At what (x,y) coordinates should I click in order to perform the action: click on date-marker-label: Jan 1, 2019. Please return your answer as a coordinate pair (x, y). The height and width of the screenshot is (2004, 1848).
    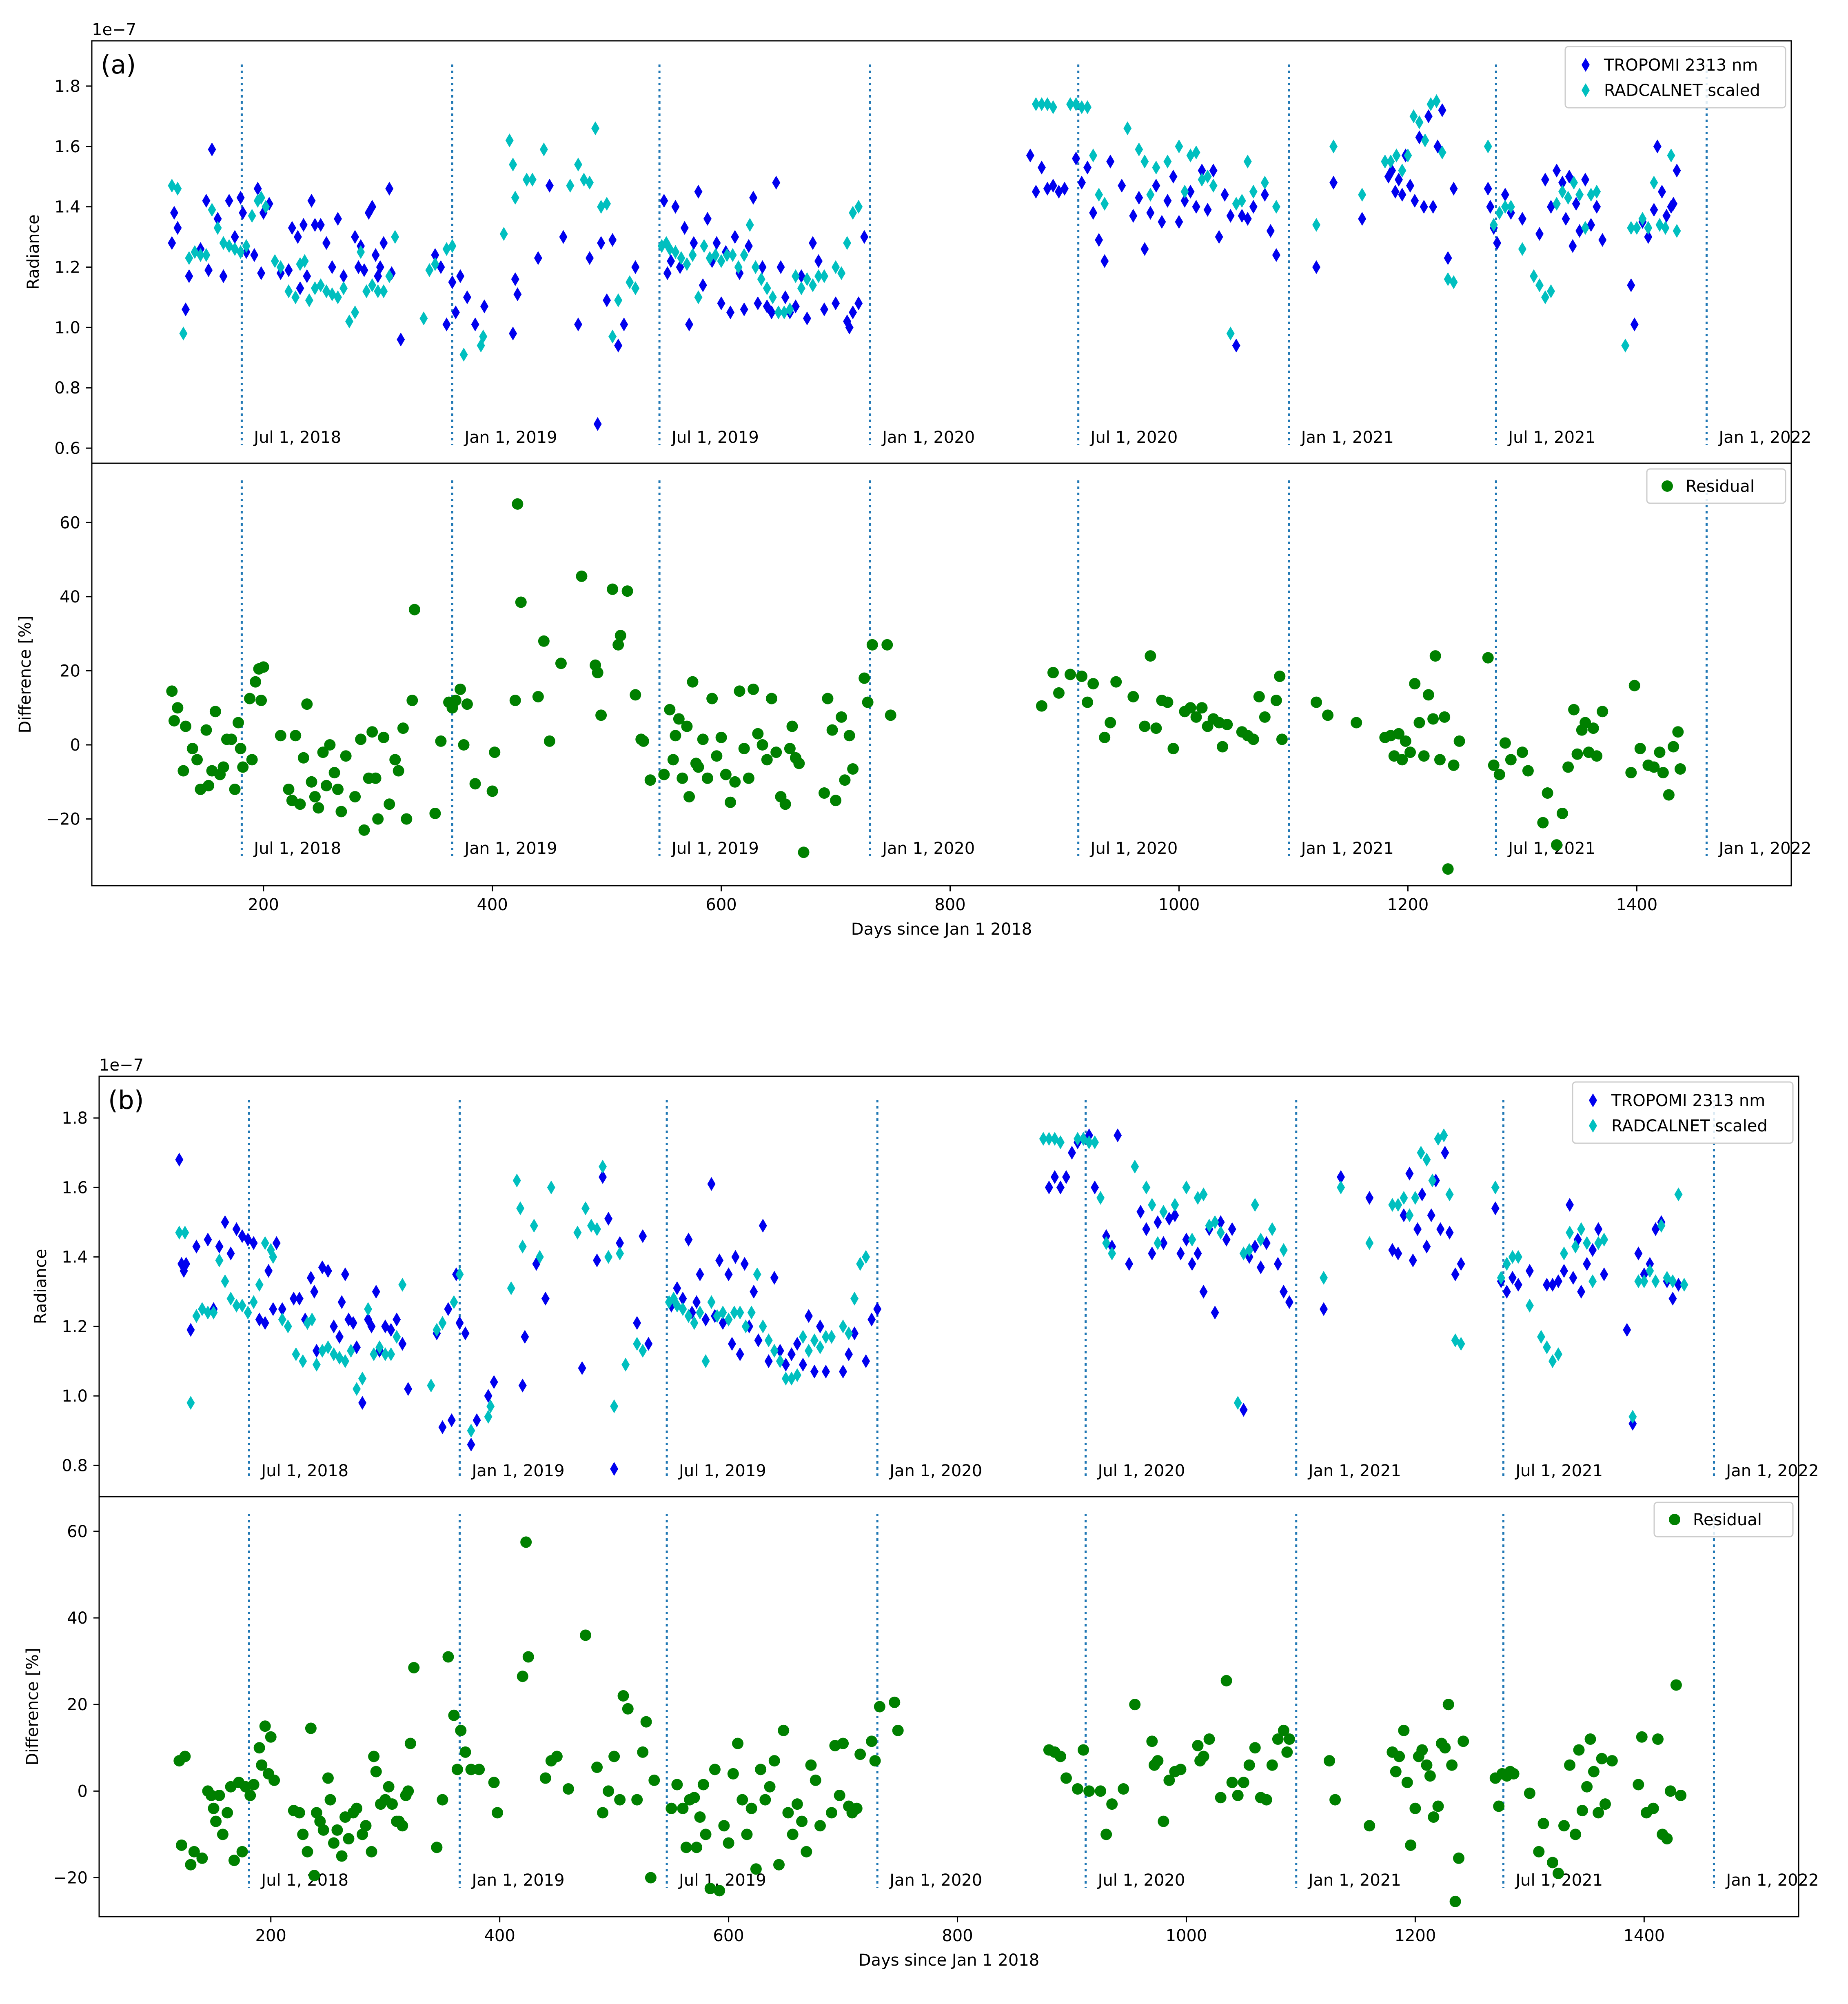
    Looking at the image, I should click on (517, 1880).